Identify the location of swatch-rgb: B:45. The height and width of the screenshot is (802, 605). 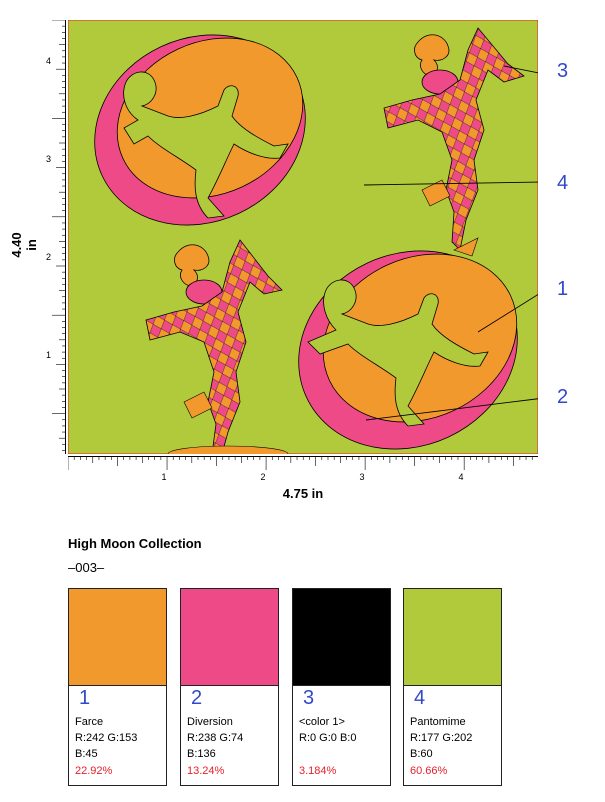
(86, 754).